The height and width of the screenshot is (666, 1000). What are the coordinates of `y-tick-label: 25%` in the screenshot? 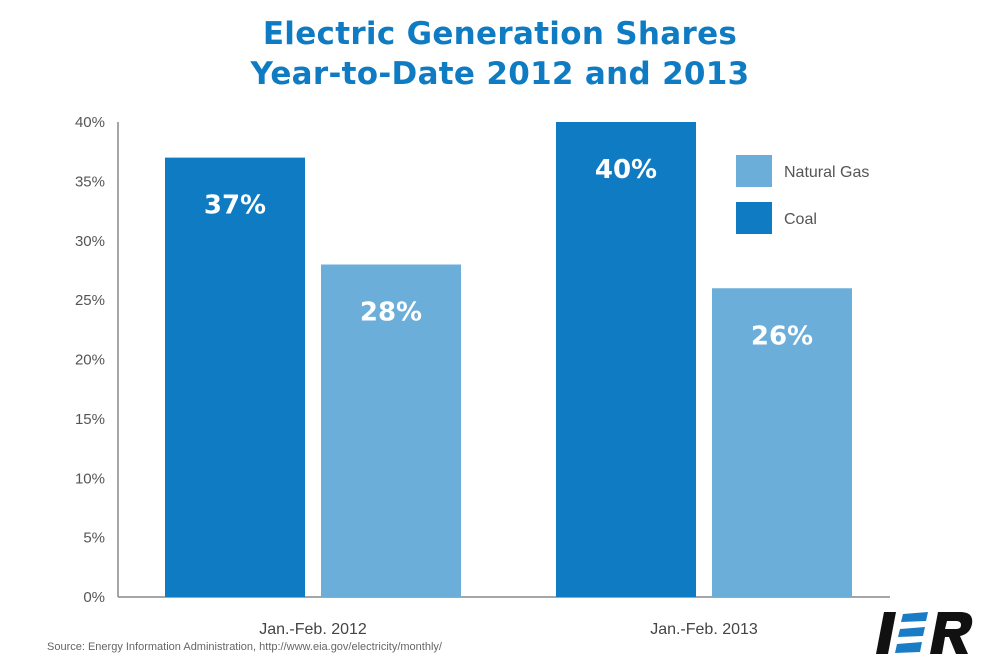 It's located at (90, 300).